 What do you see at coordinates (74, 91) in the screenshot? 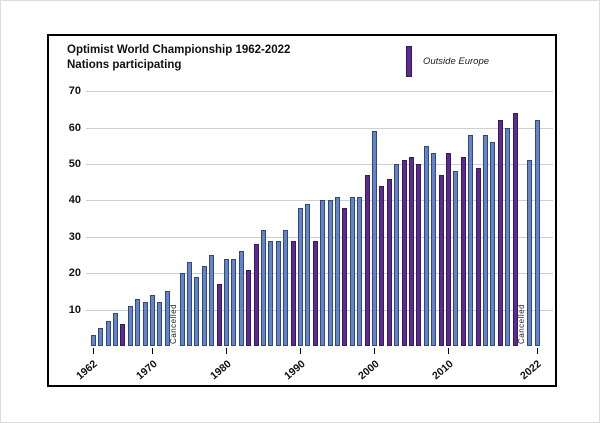
I see `y-axis-label-70: 70` at bounding box center [74, 91].